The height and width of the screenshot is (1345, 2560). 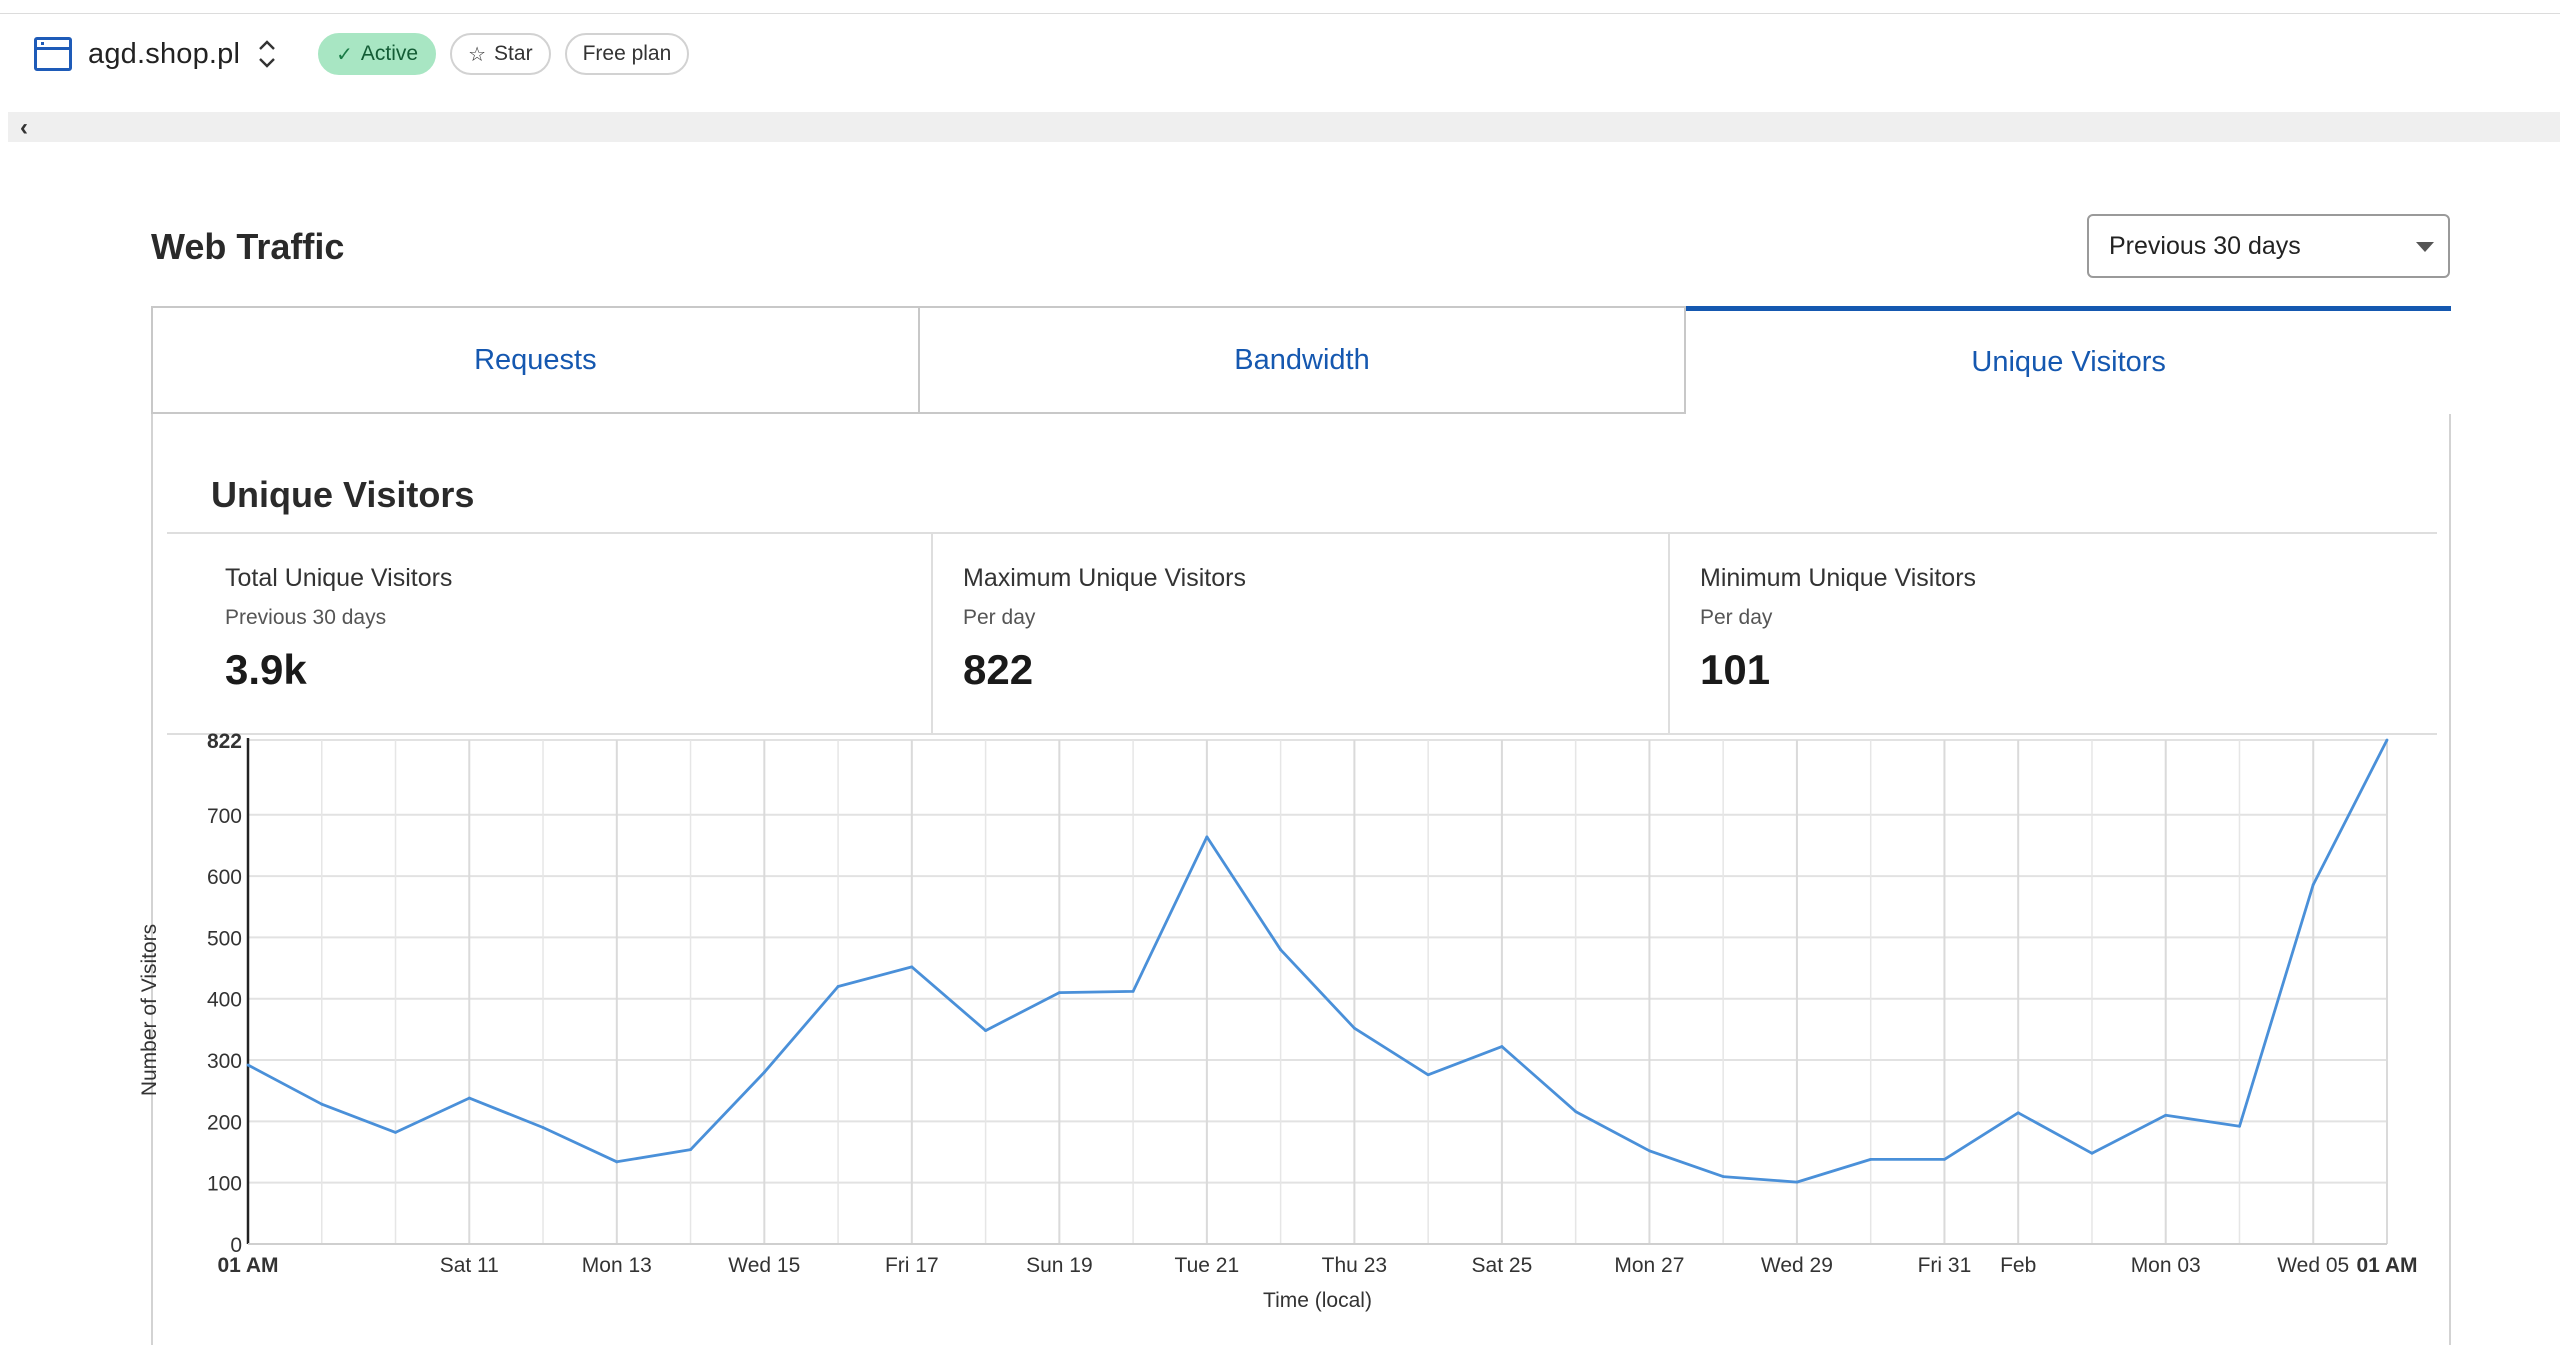 I want to click on y-tick-label: 200, so click(x=224, y=1122).